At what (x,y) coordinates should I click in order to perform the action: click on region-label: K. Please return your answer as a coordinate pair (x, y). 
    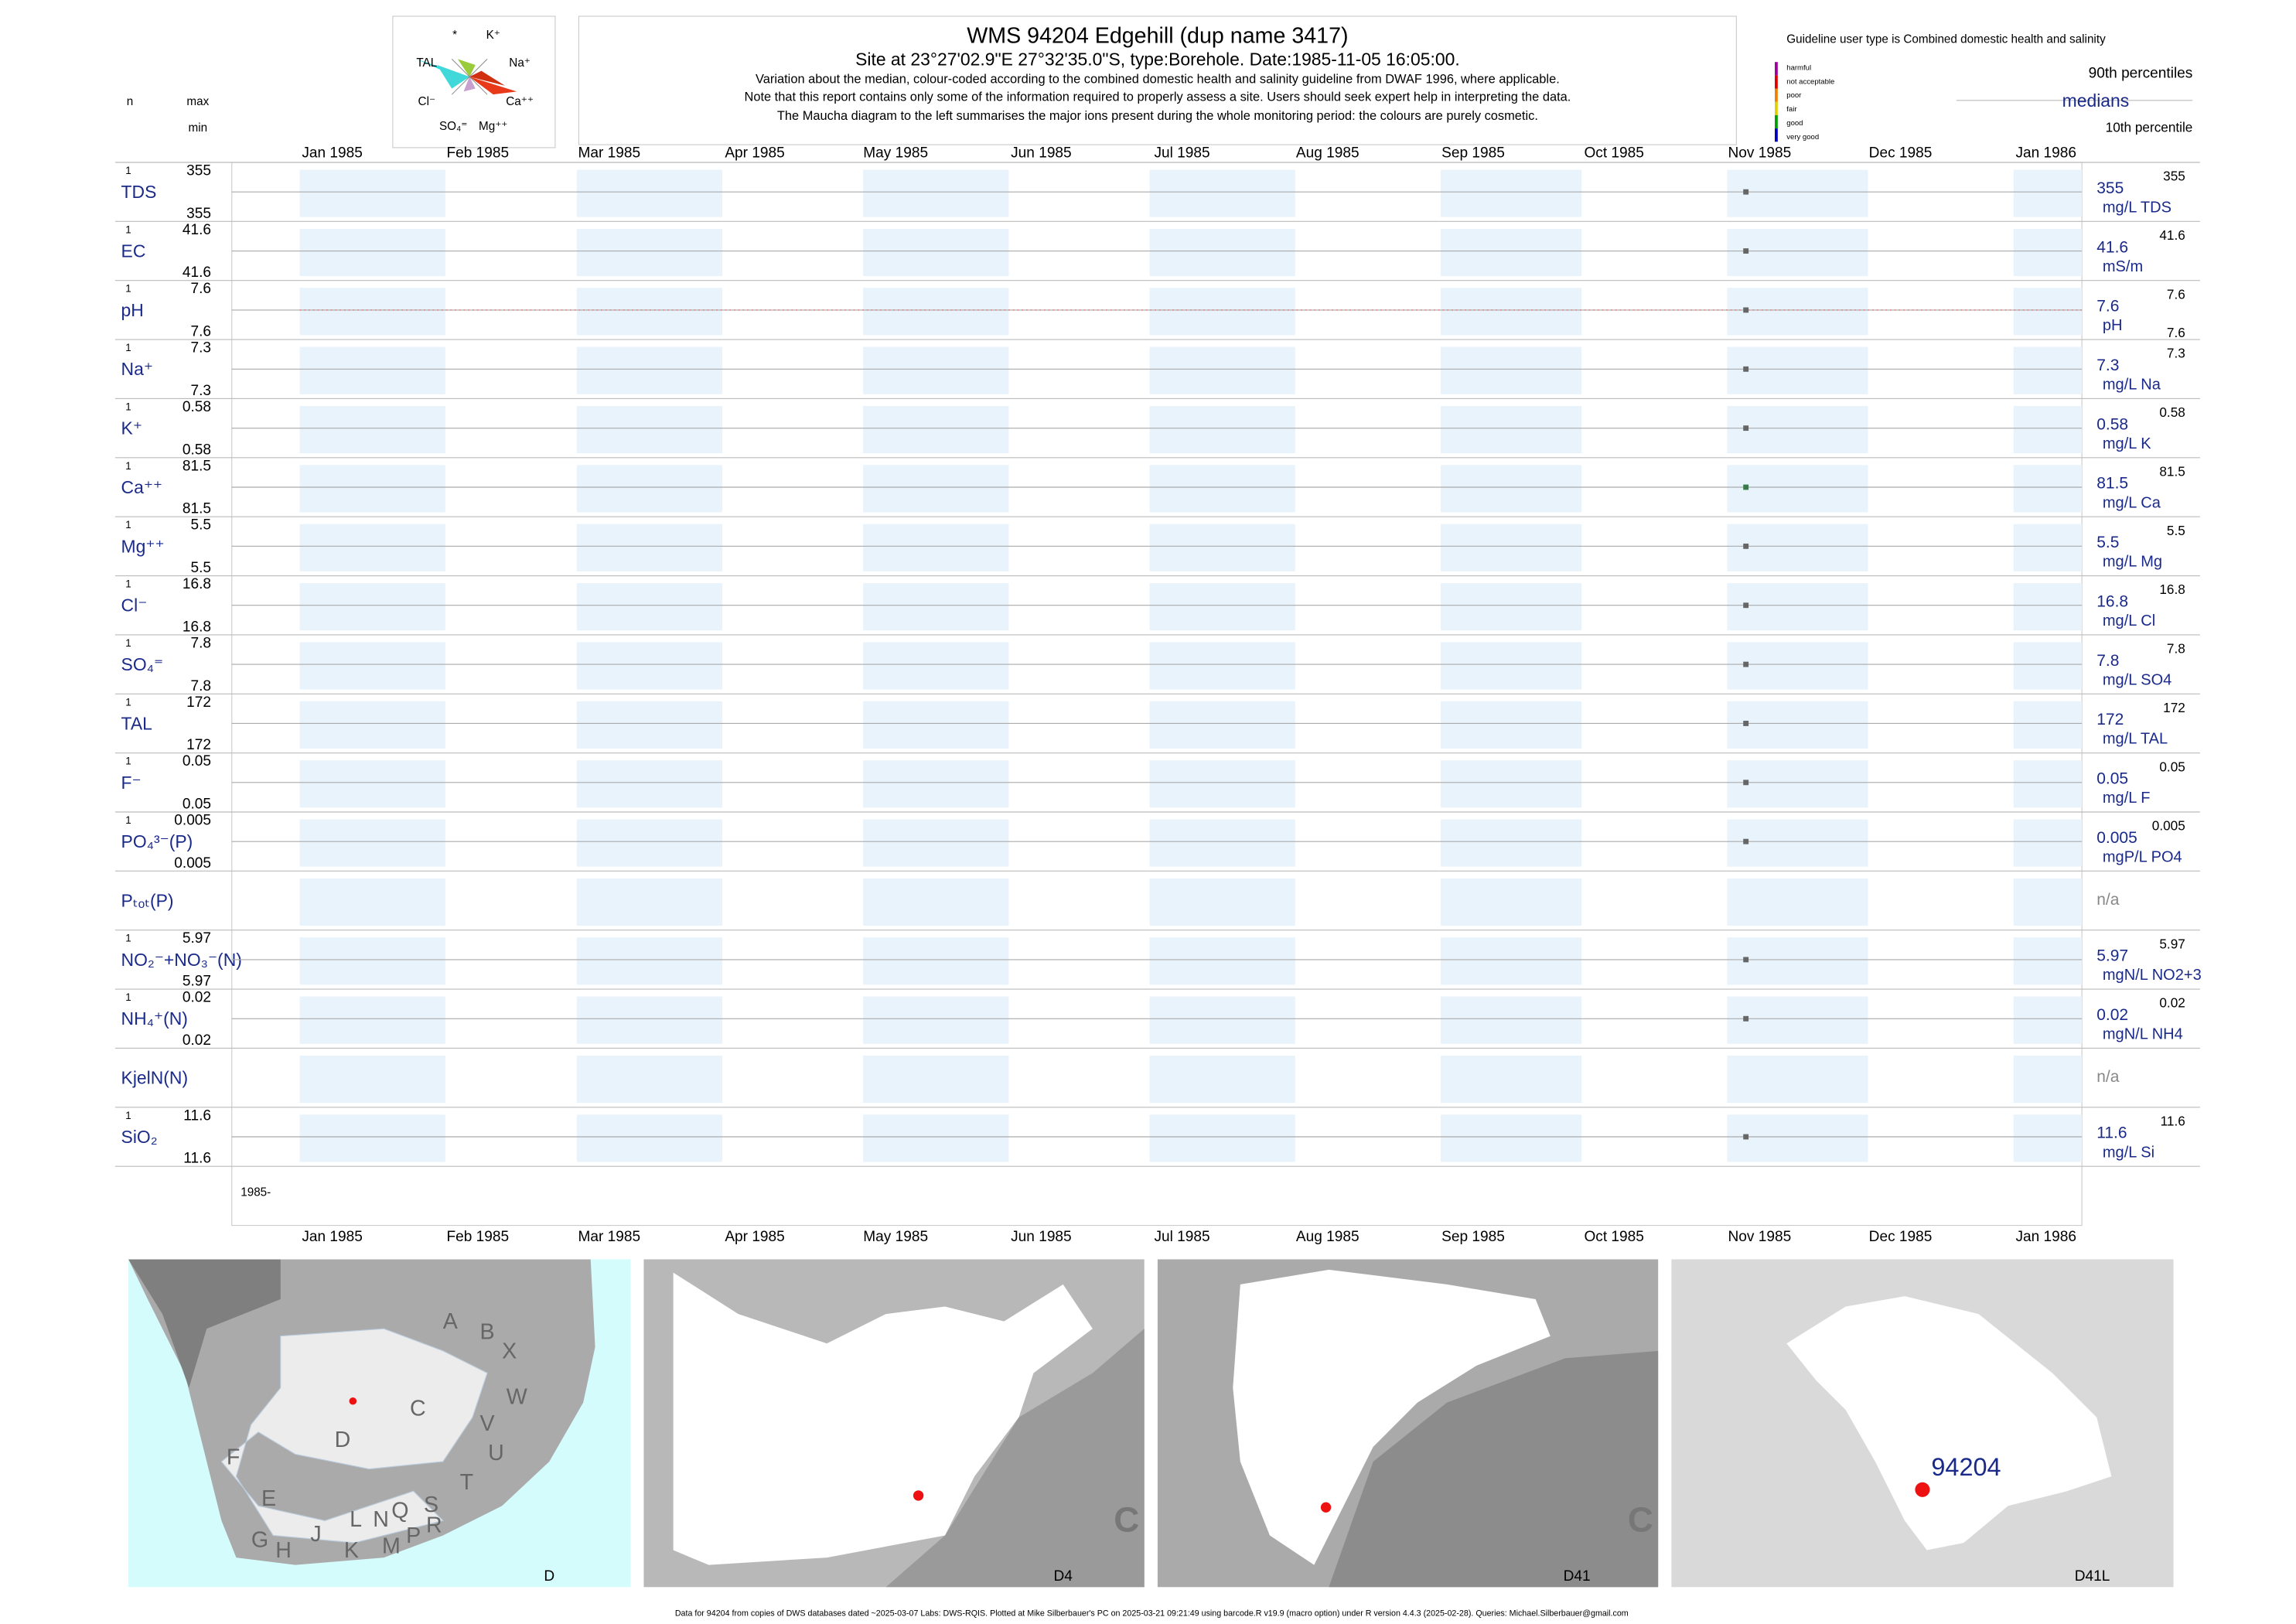
    Looking at the image, I should click on (351, 1550).